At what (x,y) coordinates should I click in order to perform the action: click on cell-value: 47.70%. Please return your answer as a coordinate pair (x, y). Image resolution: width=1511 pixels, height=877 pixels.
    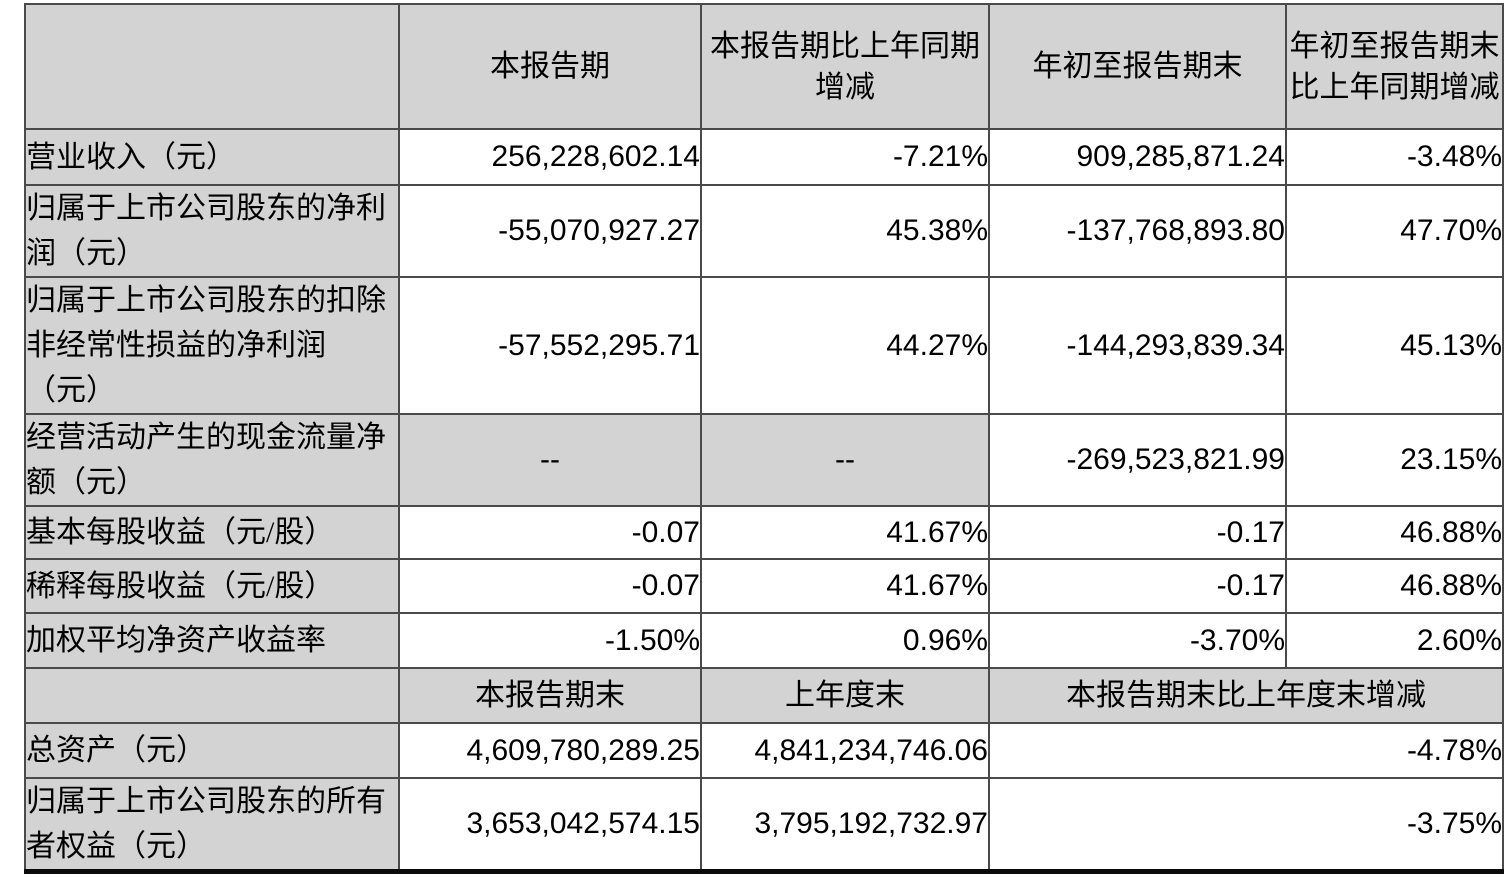
    Looking at the image, I should click on (1394, 231).